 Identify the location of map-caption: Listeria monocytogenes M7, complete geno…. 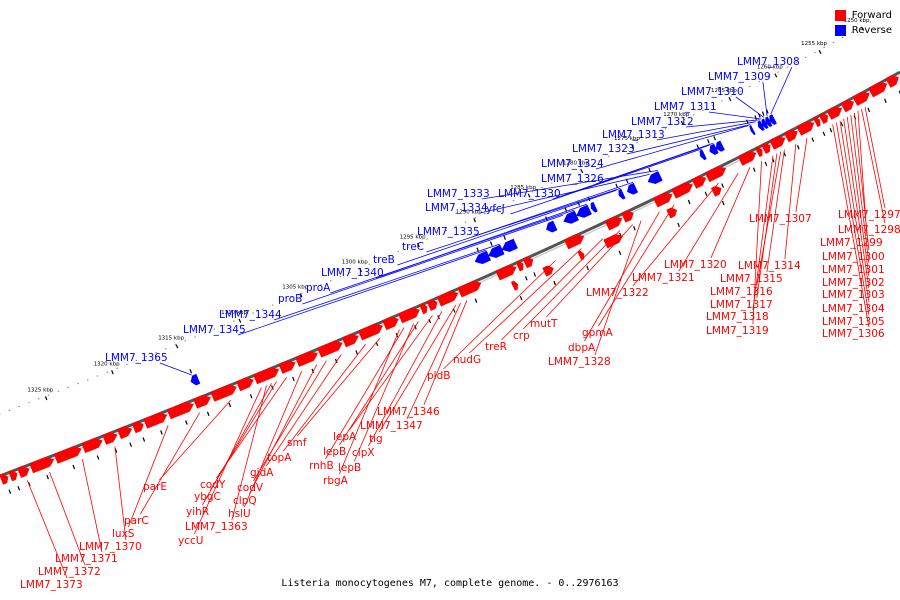
(450, 583).